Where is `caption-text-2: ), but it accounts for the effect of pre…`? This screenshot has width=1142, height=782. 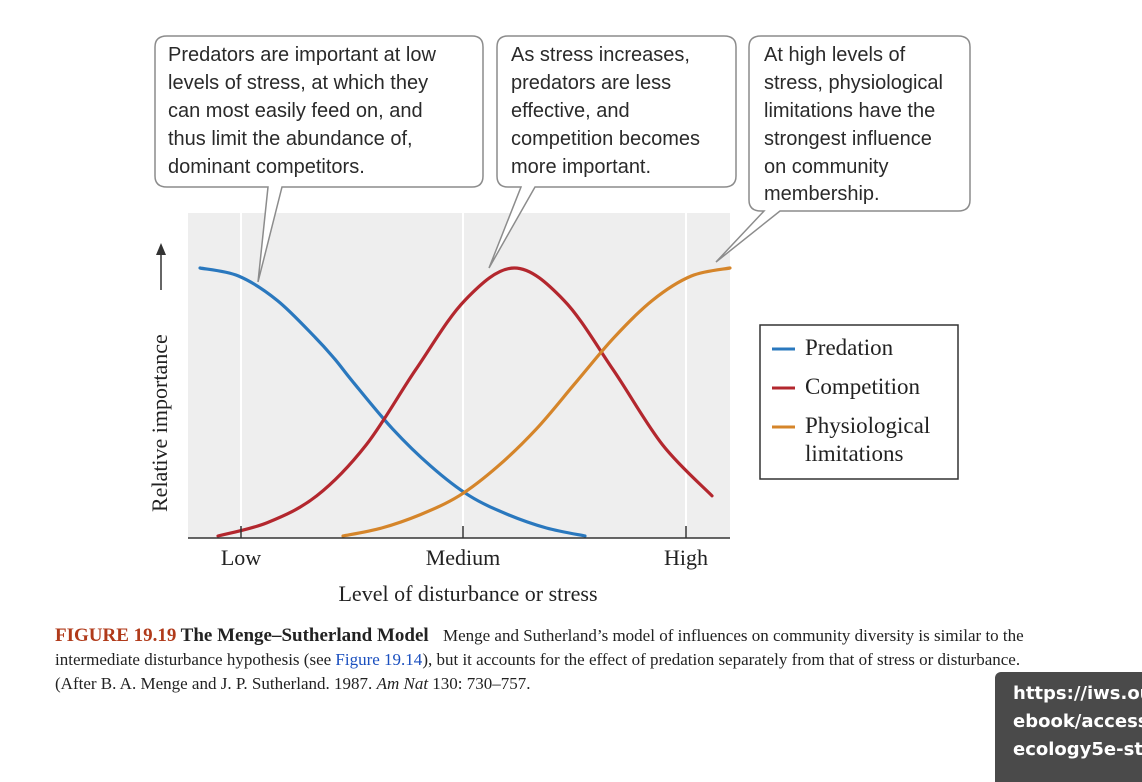 caption-text-2: ), but it accounts for the effect of pre… is located at coordinates (538, 671).